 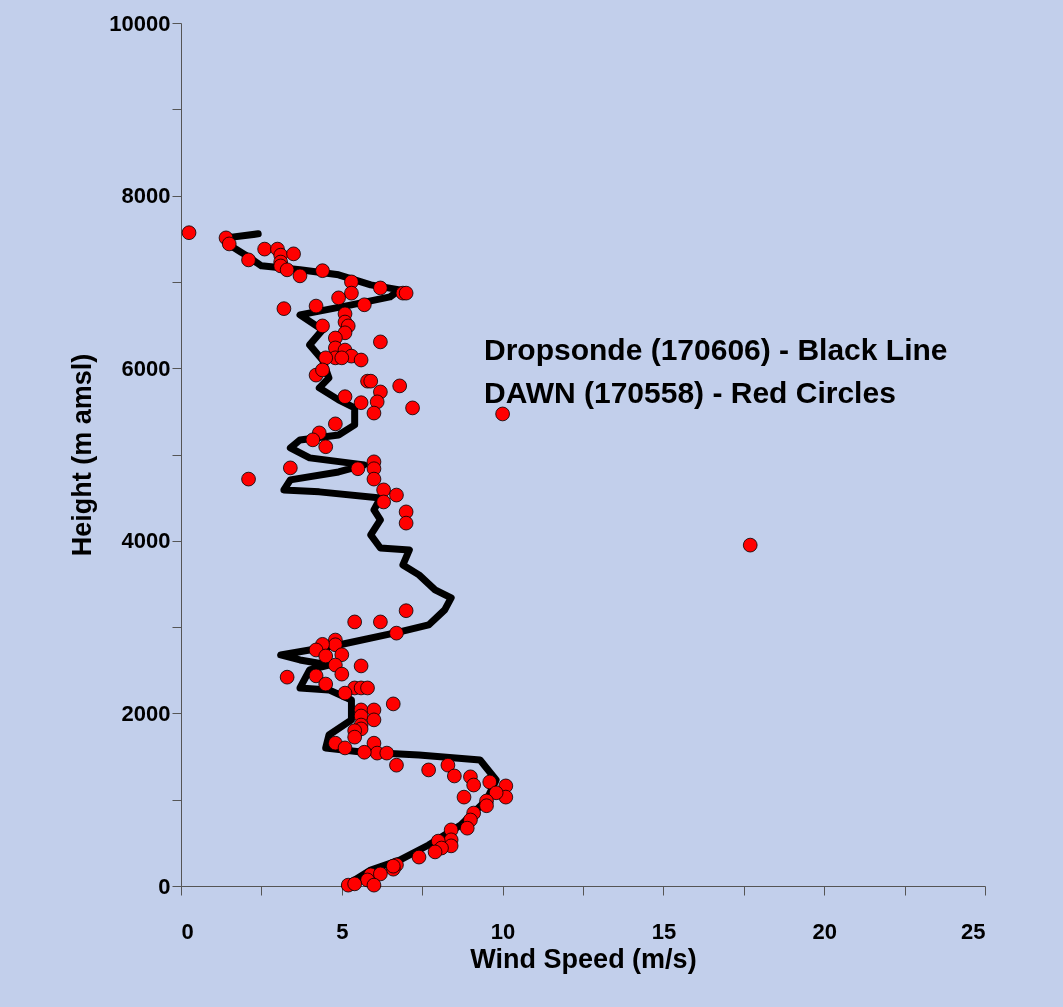 I want to click on x-tick-label: 10, so click(x=503, y=931).